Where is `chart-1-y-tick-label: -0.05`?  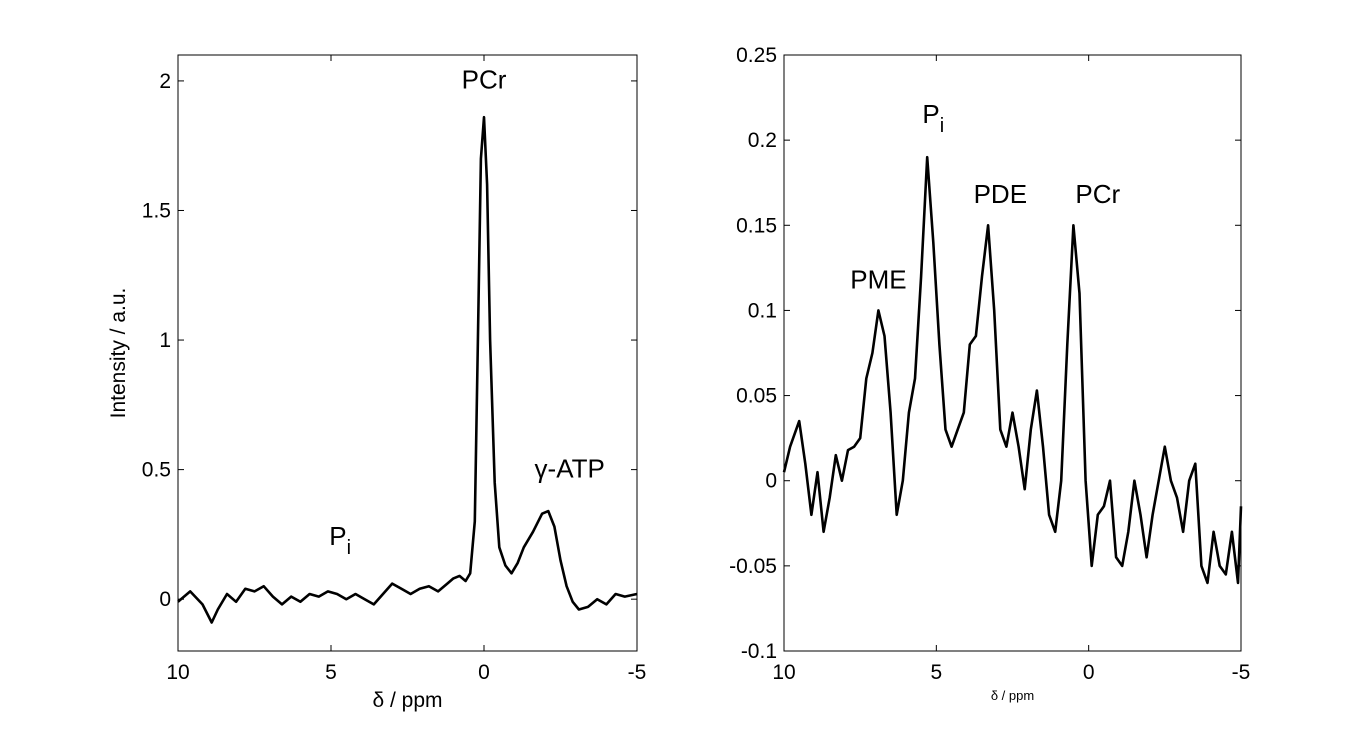
chart-1-y-tick-label: -0.05 is located at coordinates (753, 566).